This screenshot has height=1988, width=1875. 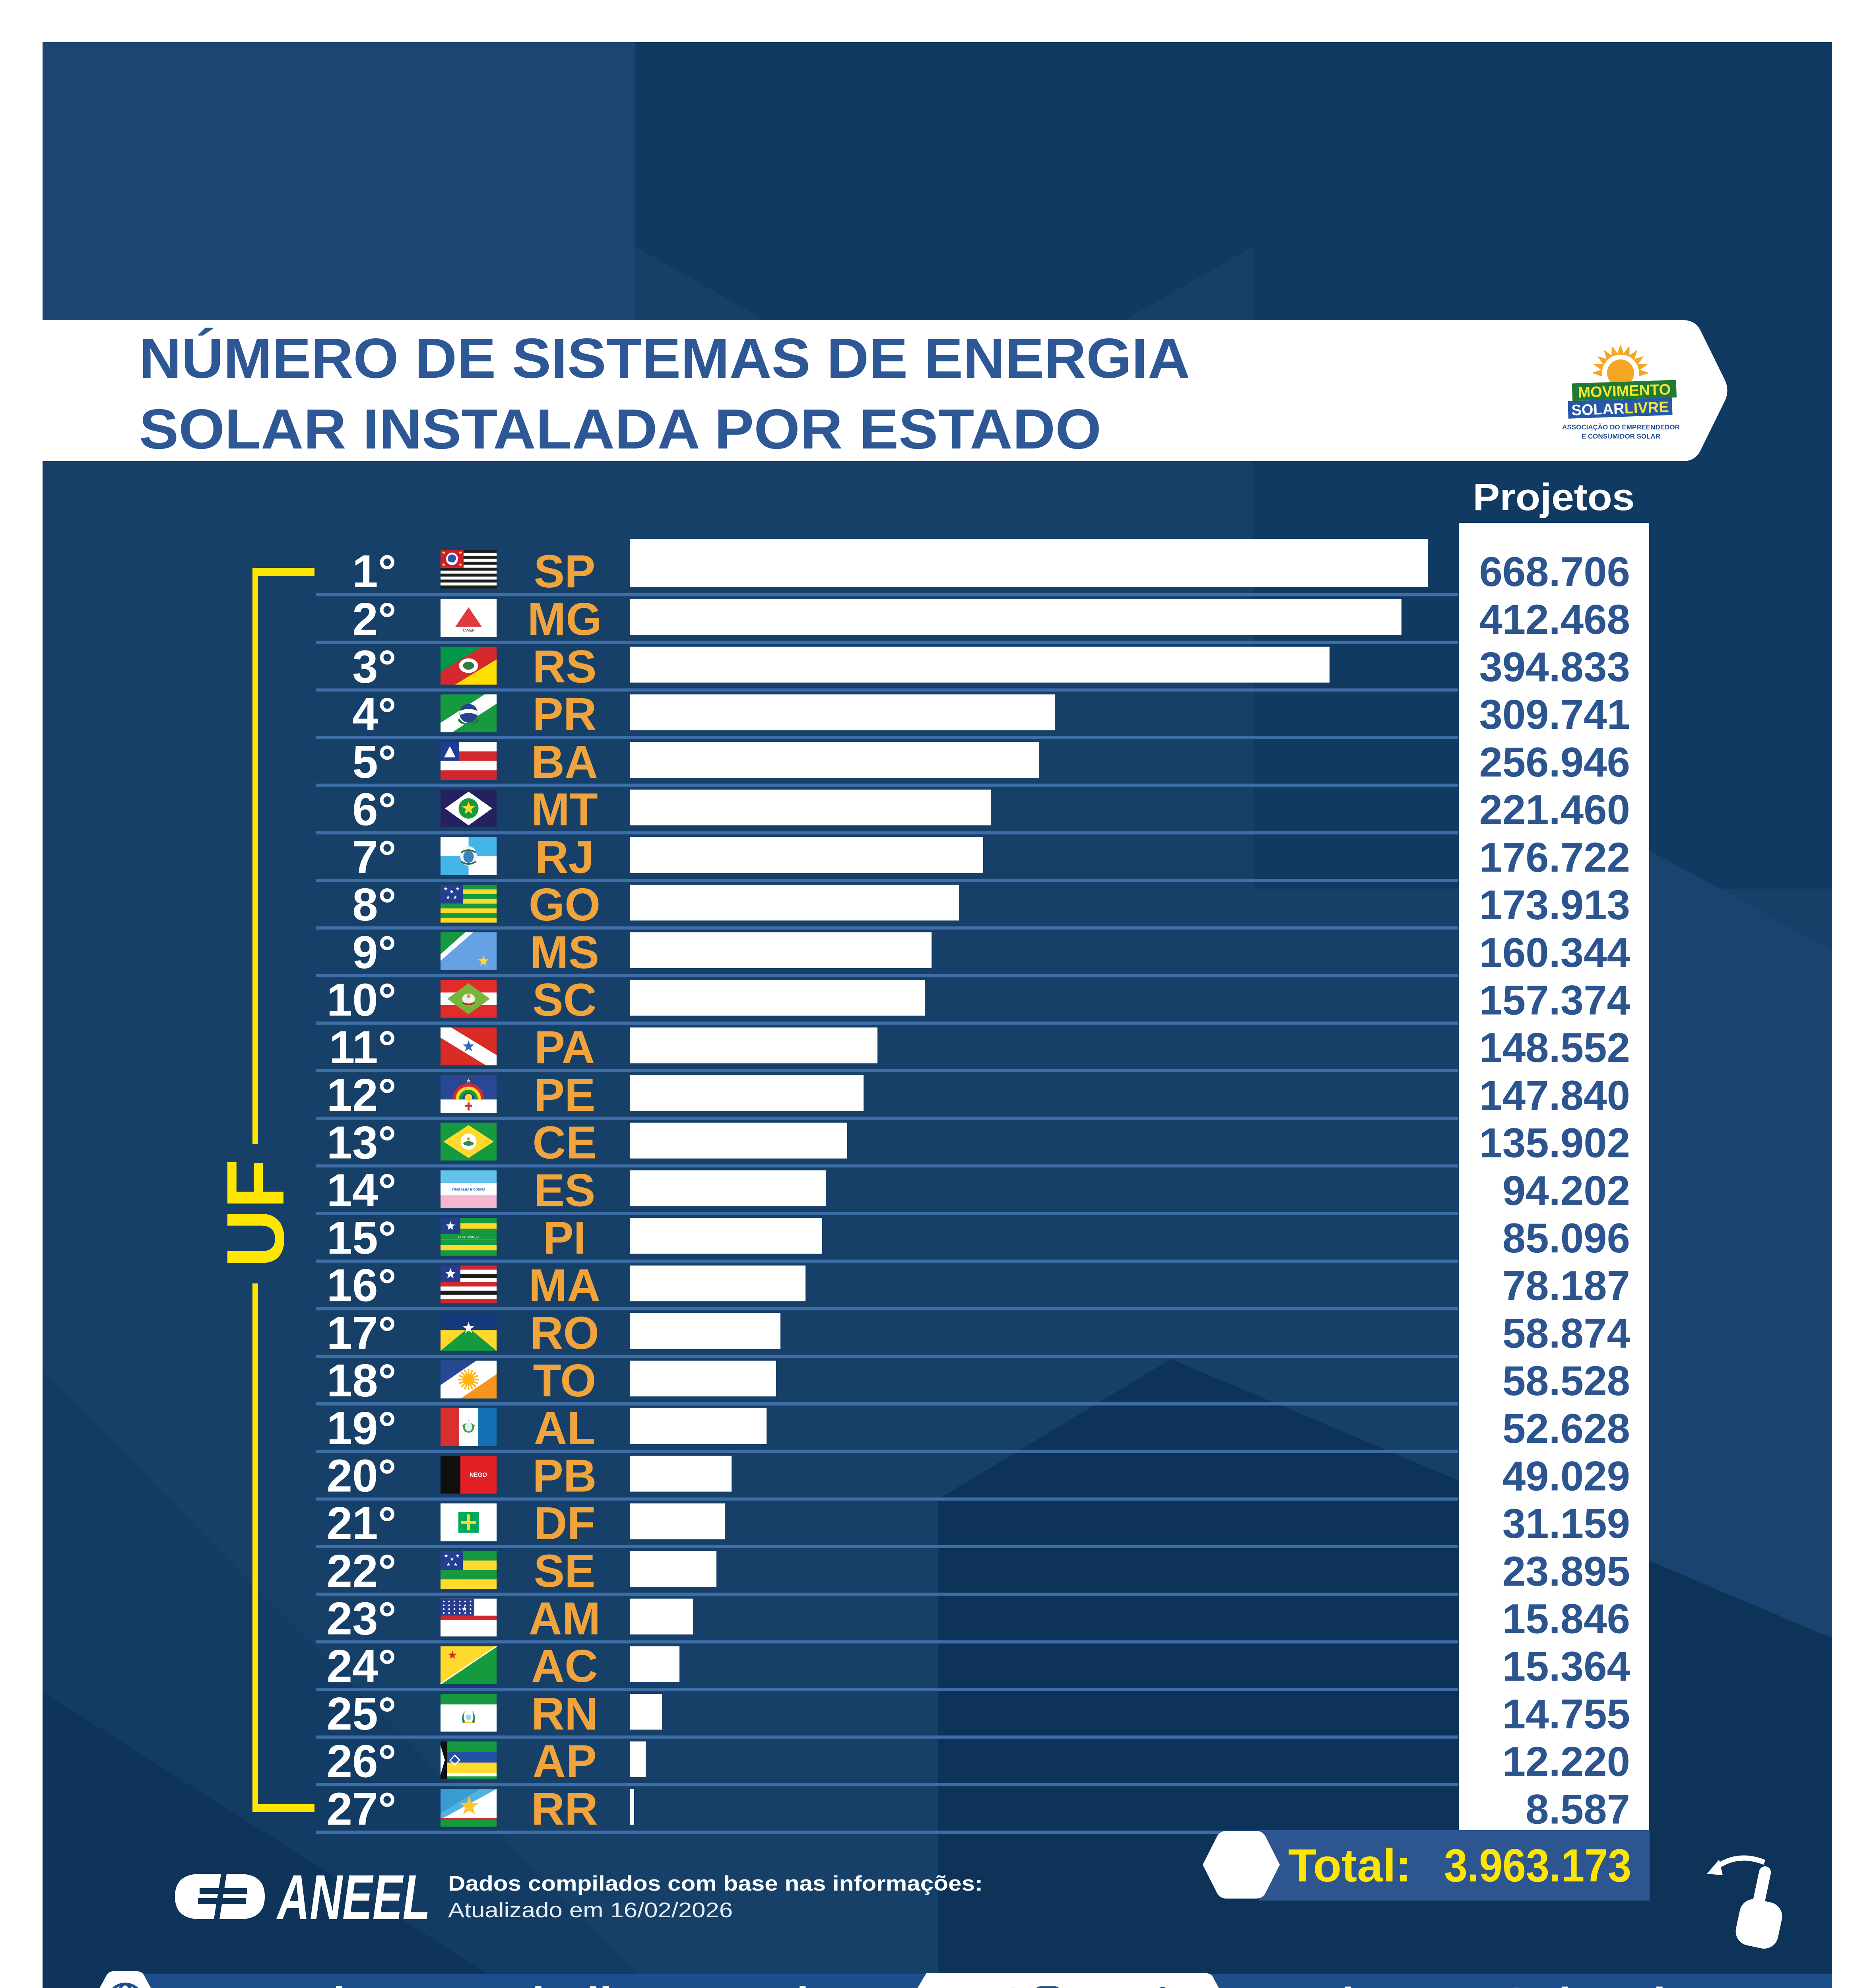 What do you see at coordinates (1566, 1476) in the screenshot?
I see `svg-text: 49.029` at bounding box center [1566, 1476].